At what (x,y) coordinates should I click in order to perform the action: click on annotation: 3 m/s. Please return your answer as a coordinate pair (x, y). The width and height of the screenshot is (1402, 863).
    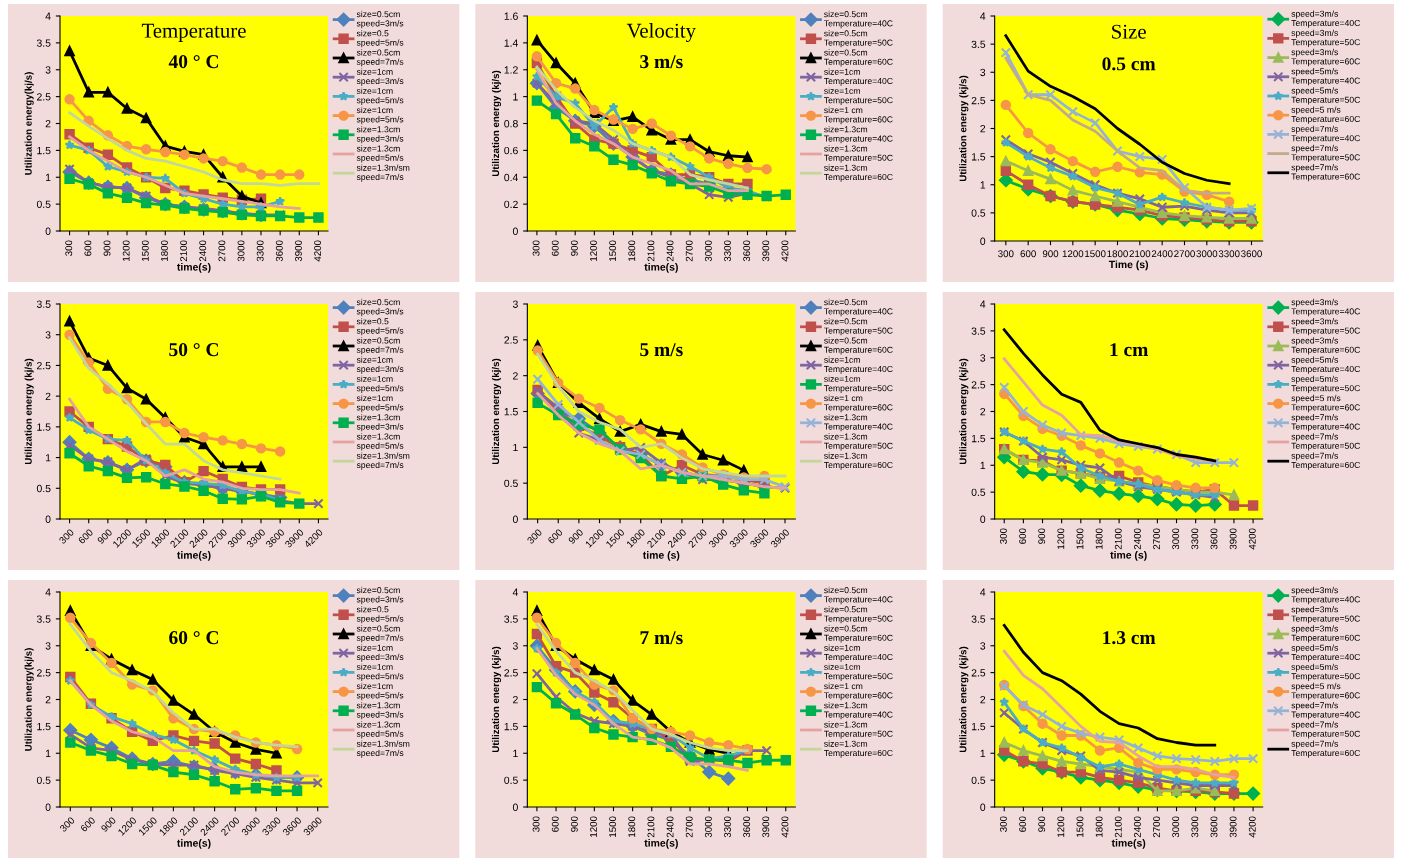
    Looking at the image, I should click on (661, 62).